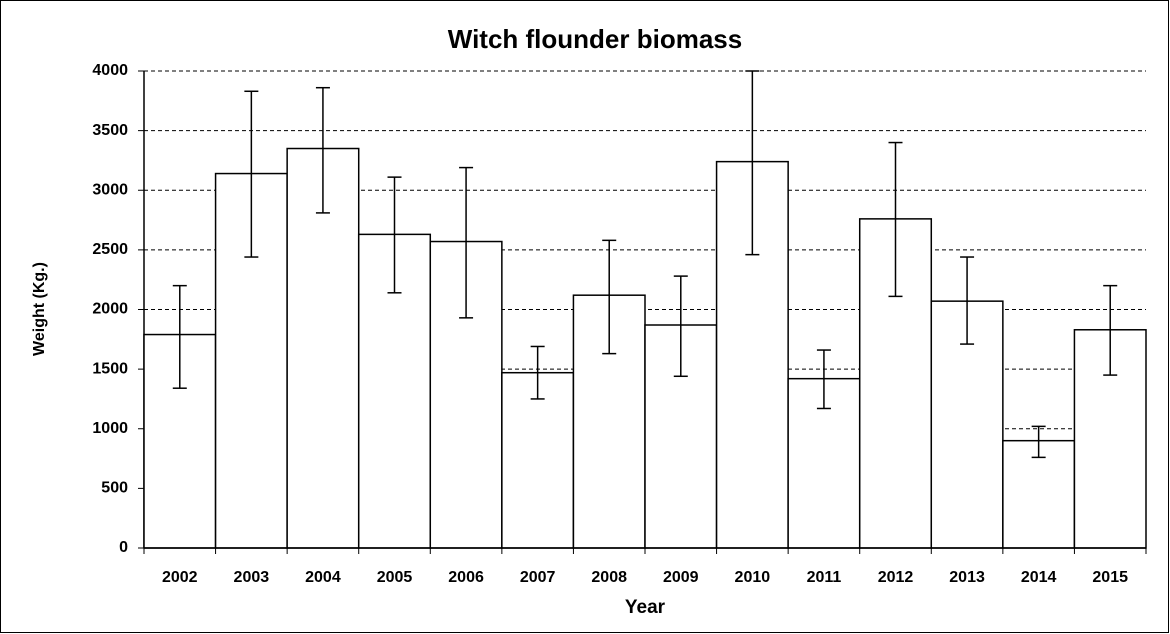  What do you see at coordinates (1110, 577) in the screenshot?
I see `x-tick-label: 2015` at bounding box center [1110, 577].